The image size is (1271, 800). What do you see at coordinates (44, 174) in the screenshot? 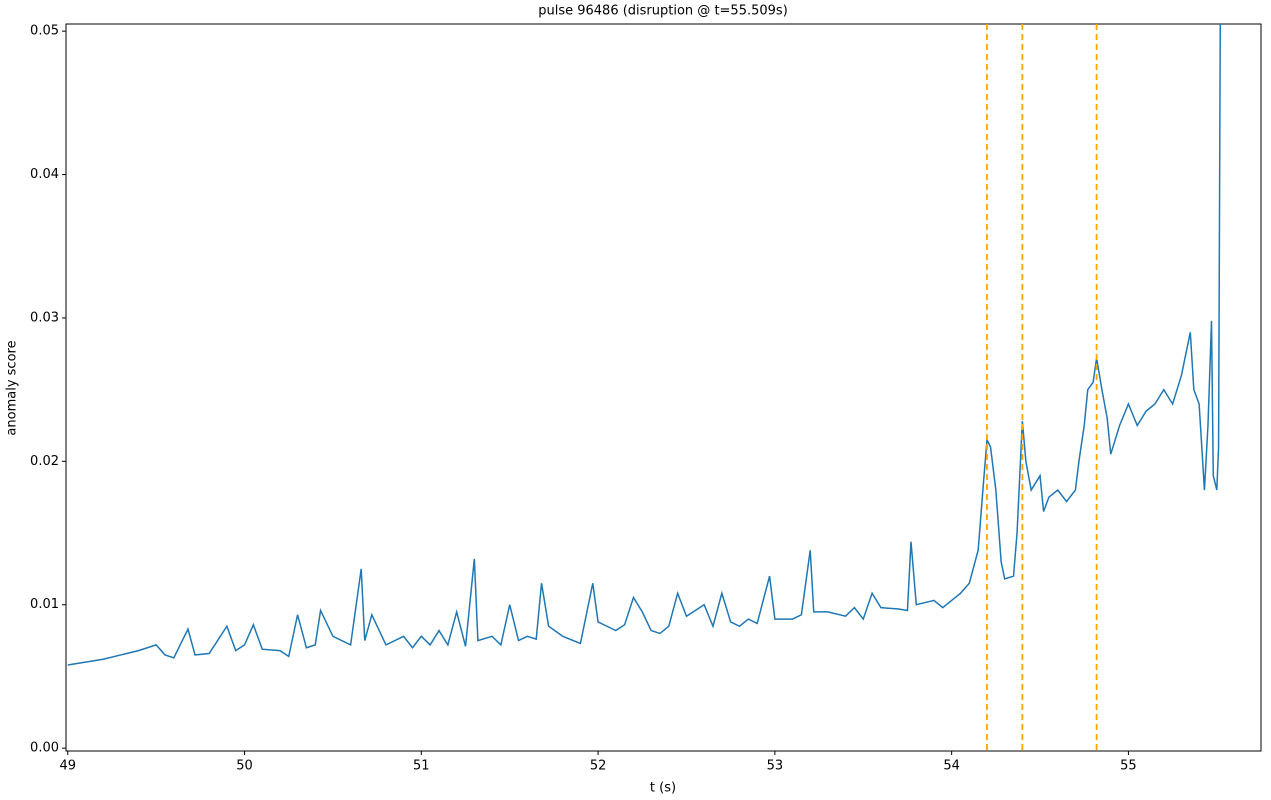
I see `y-tick-label: 0.04` at bounding box center [44, 174].